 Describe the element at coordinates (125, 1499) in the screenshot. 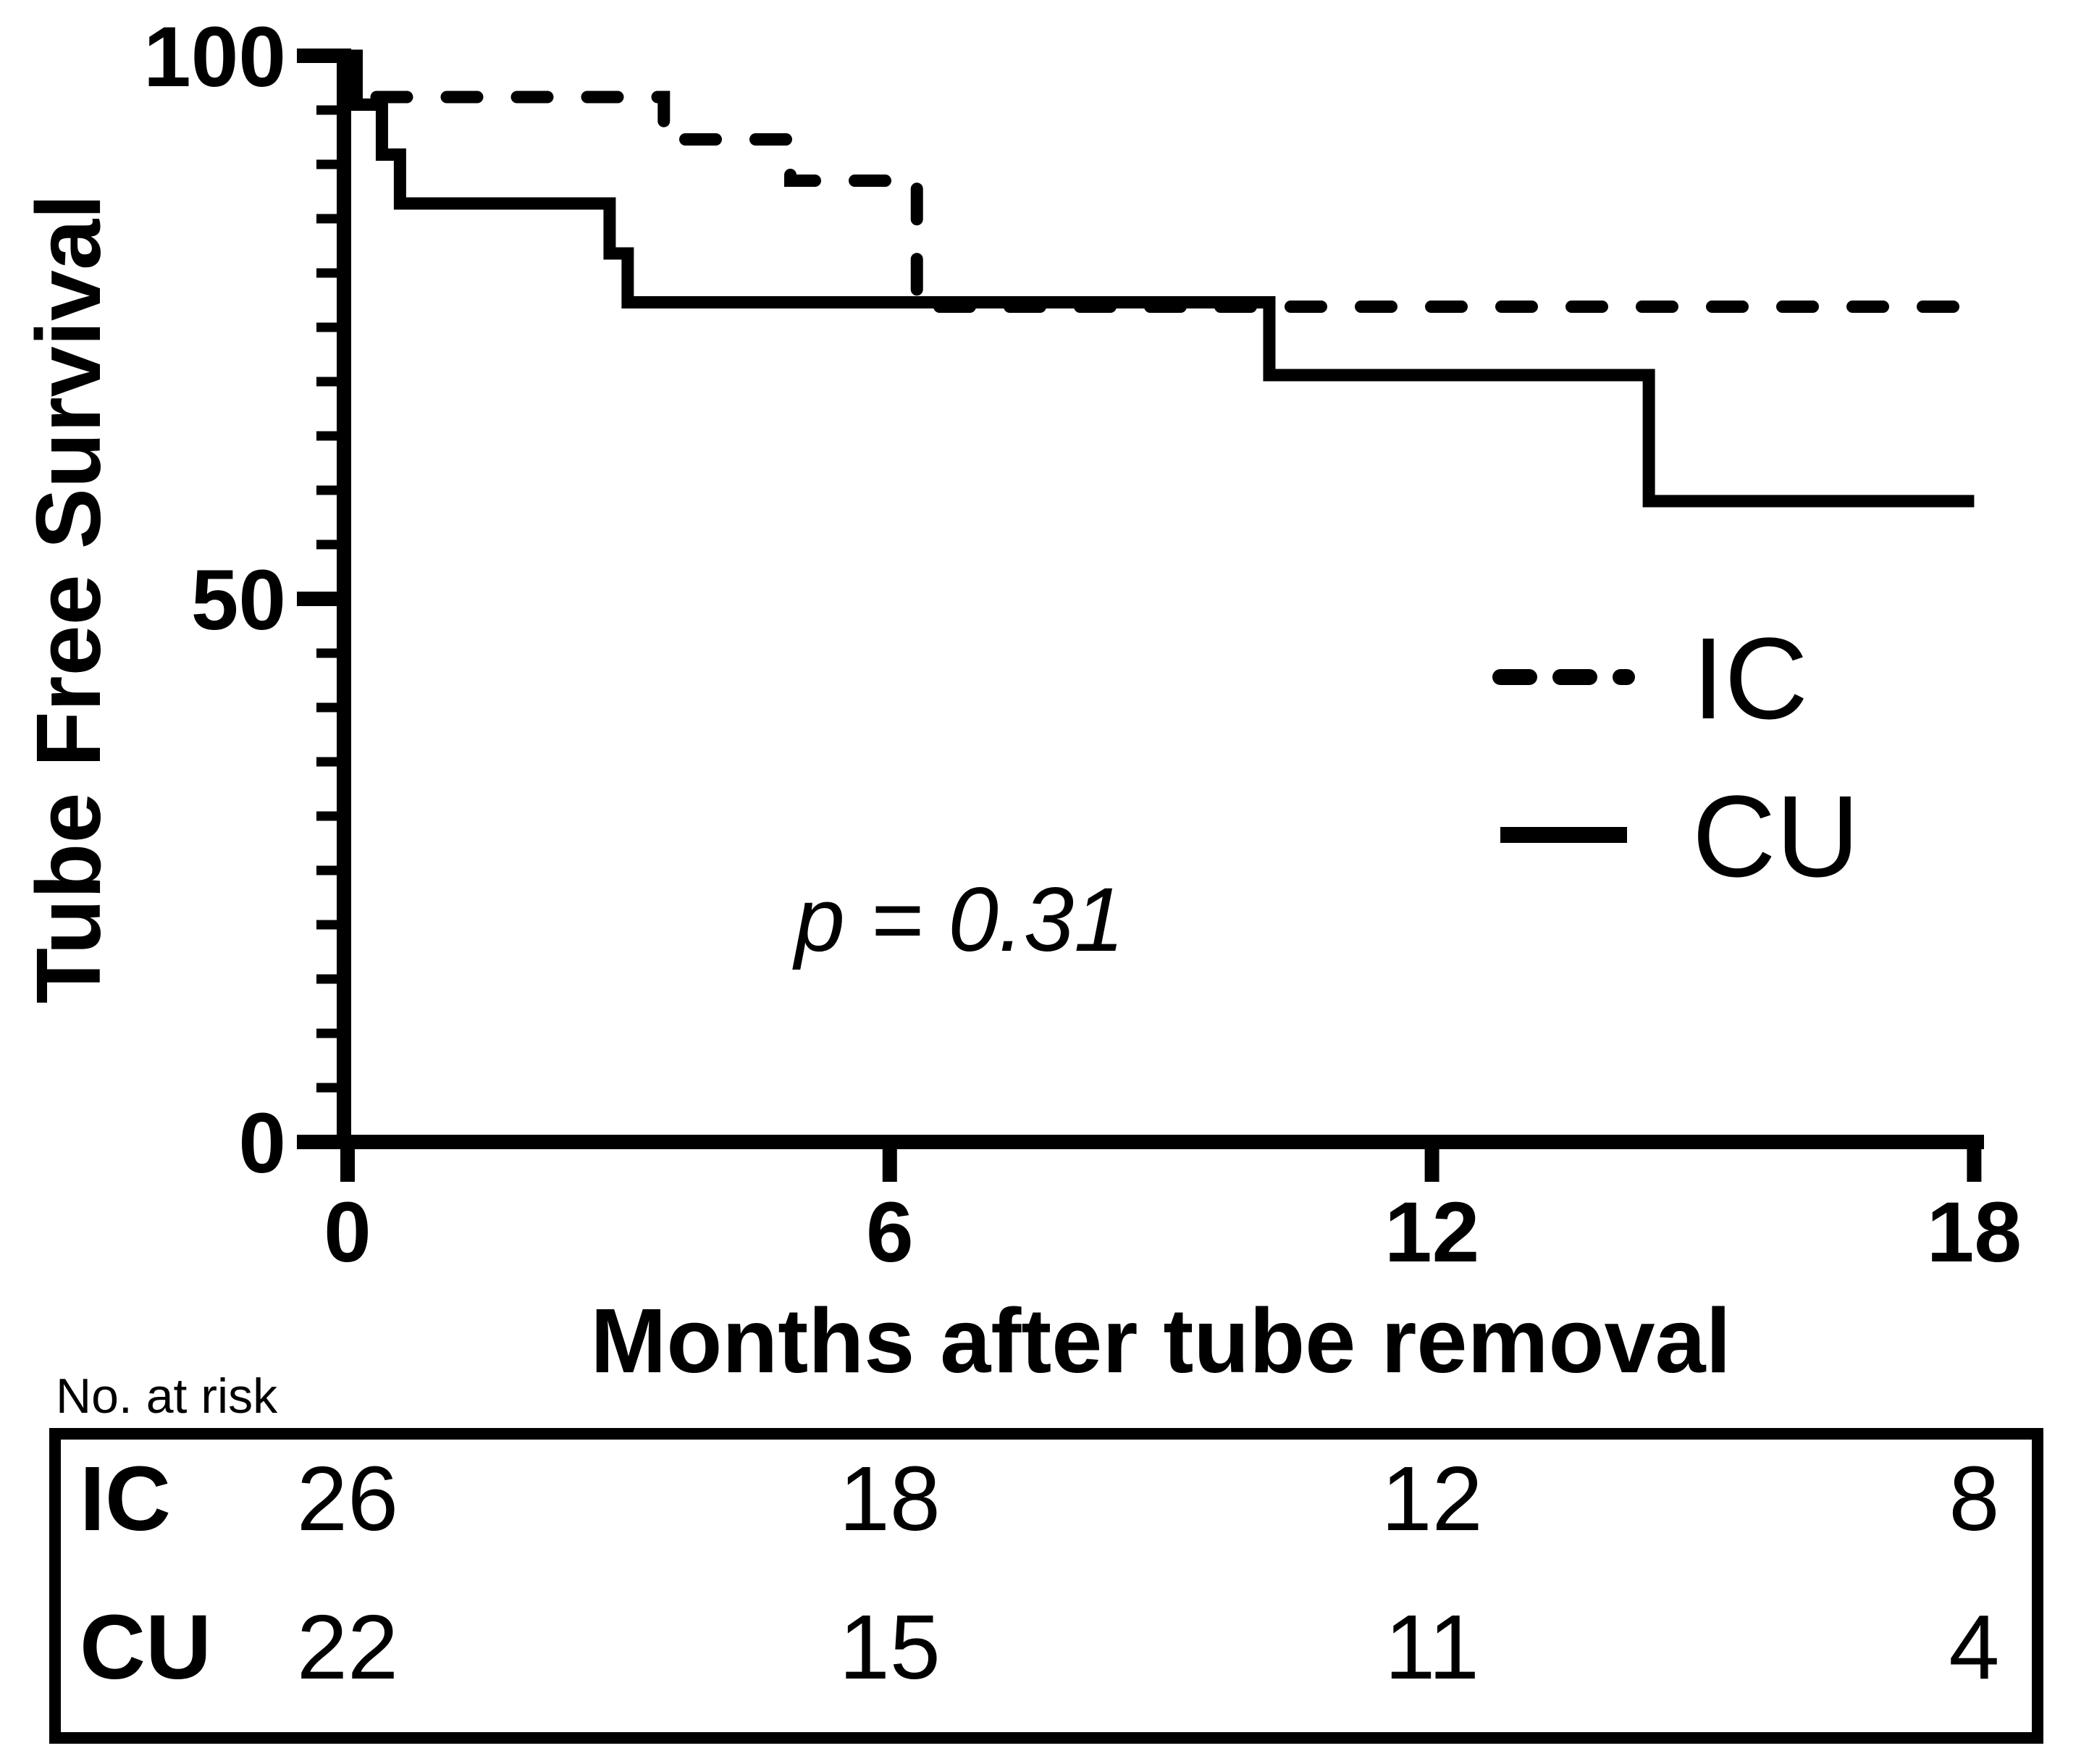

I see `risk-row-label-ic: IC` at that location.